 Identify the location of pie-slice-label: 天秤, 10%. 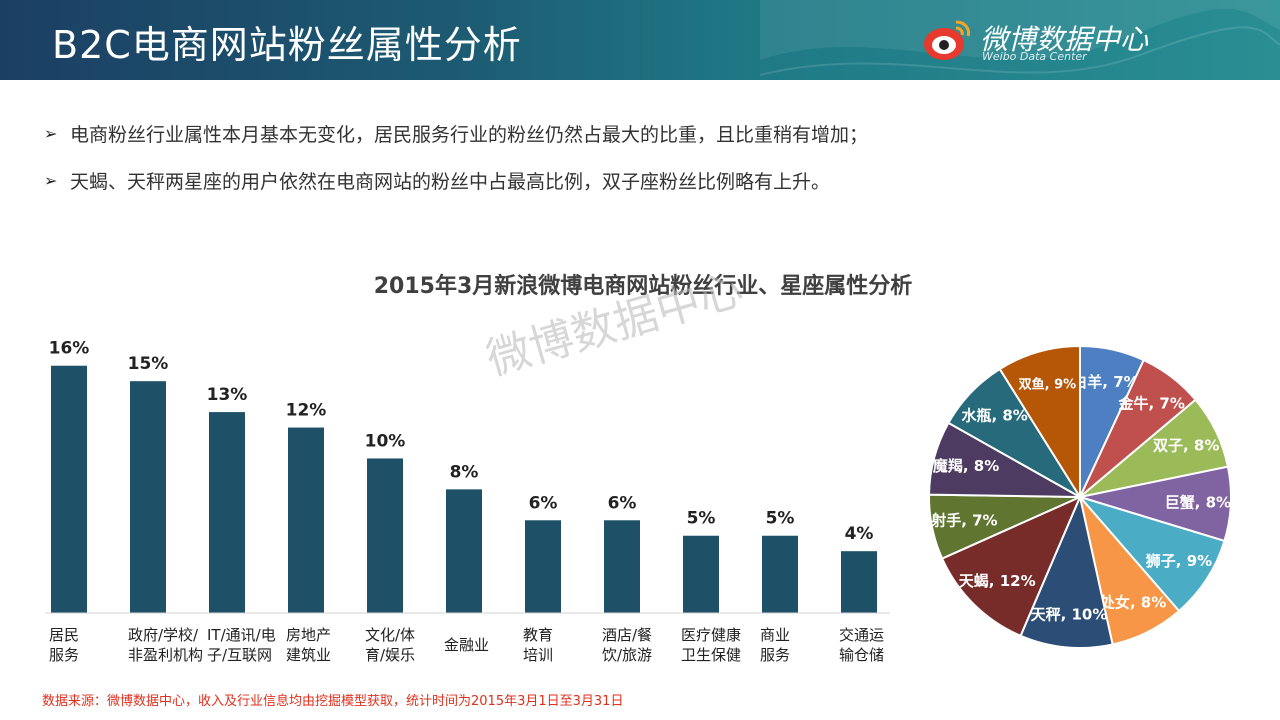
(1069, 614).